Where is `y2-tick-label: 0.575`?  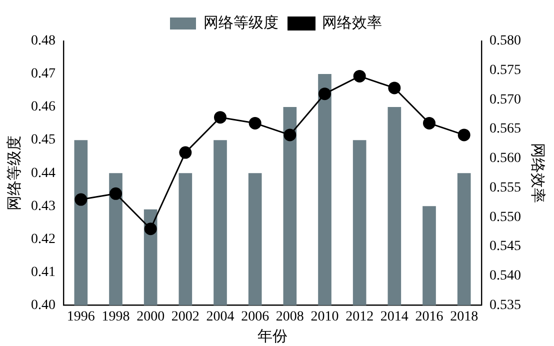 y2-tick-label: 0.575 is located at coordinates (505, 70).